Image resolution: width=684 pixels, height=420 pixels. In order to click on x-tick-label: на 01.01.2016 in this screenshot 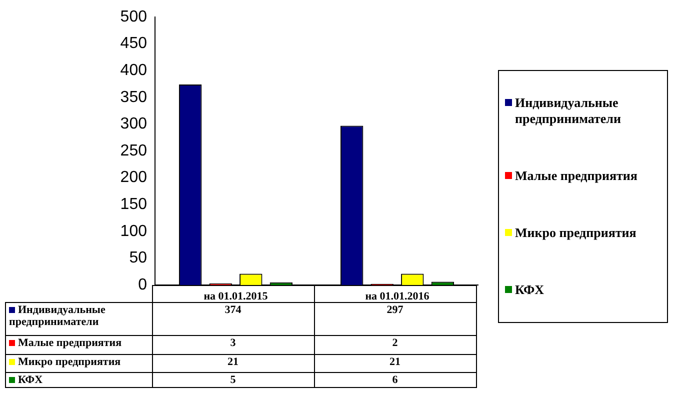, I will do `click(397, 296)`.